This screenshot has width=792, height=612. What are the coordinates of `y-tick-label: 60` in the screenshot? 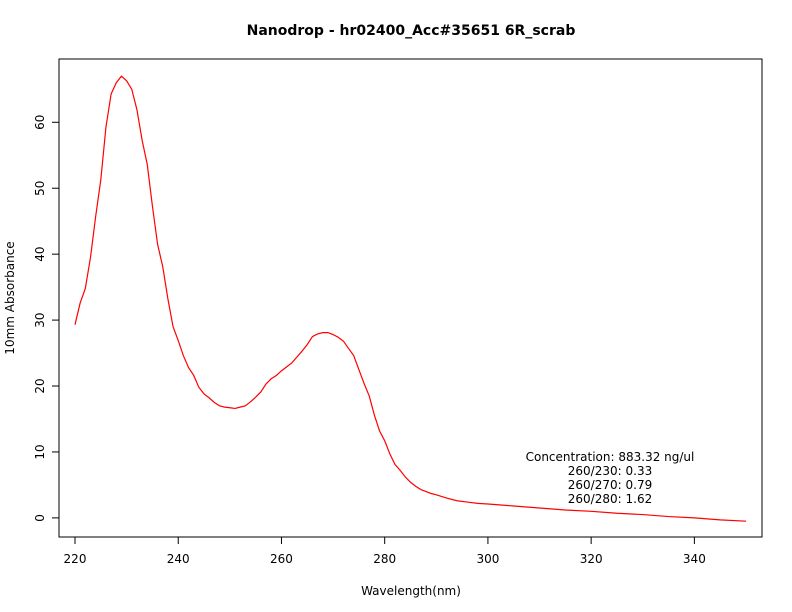 It's located at (40, 122).